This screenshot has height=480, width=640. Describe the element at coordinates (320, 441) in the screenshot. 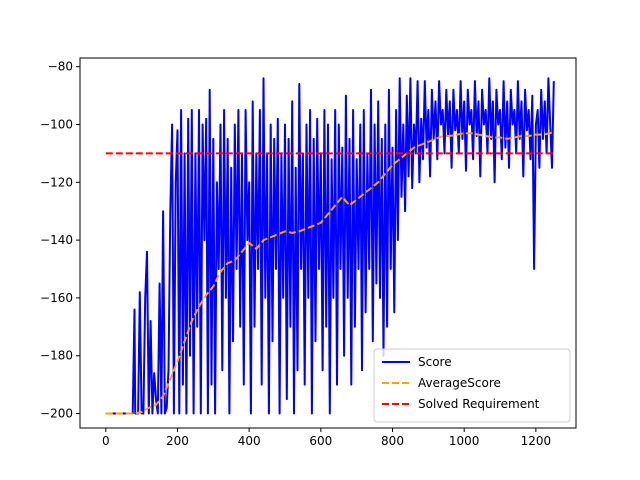

I see `x-tick-label: 600` at that location.